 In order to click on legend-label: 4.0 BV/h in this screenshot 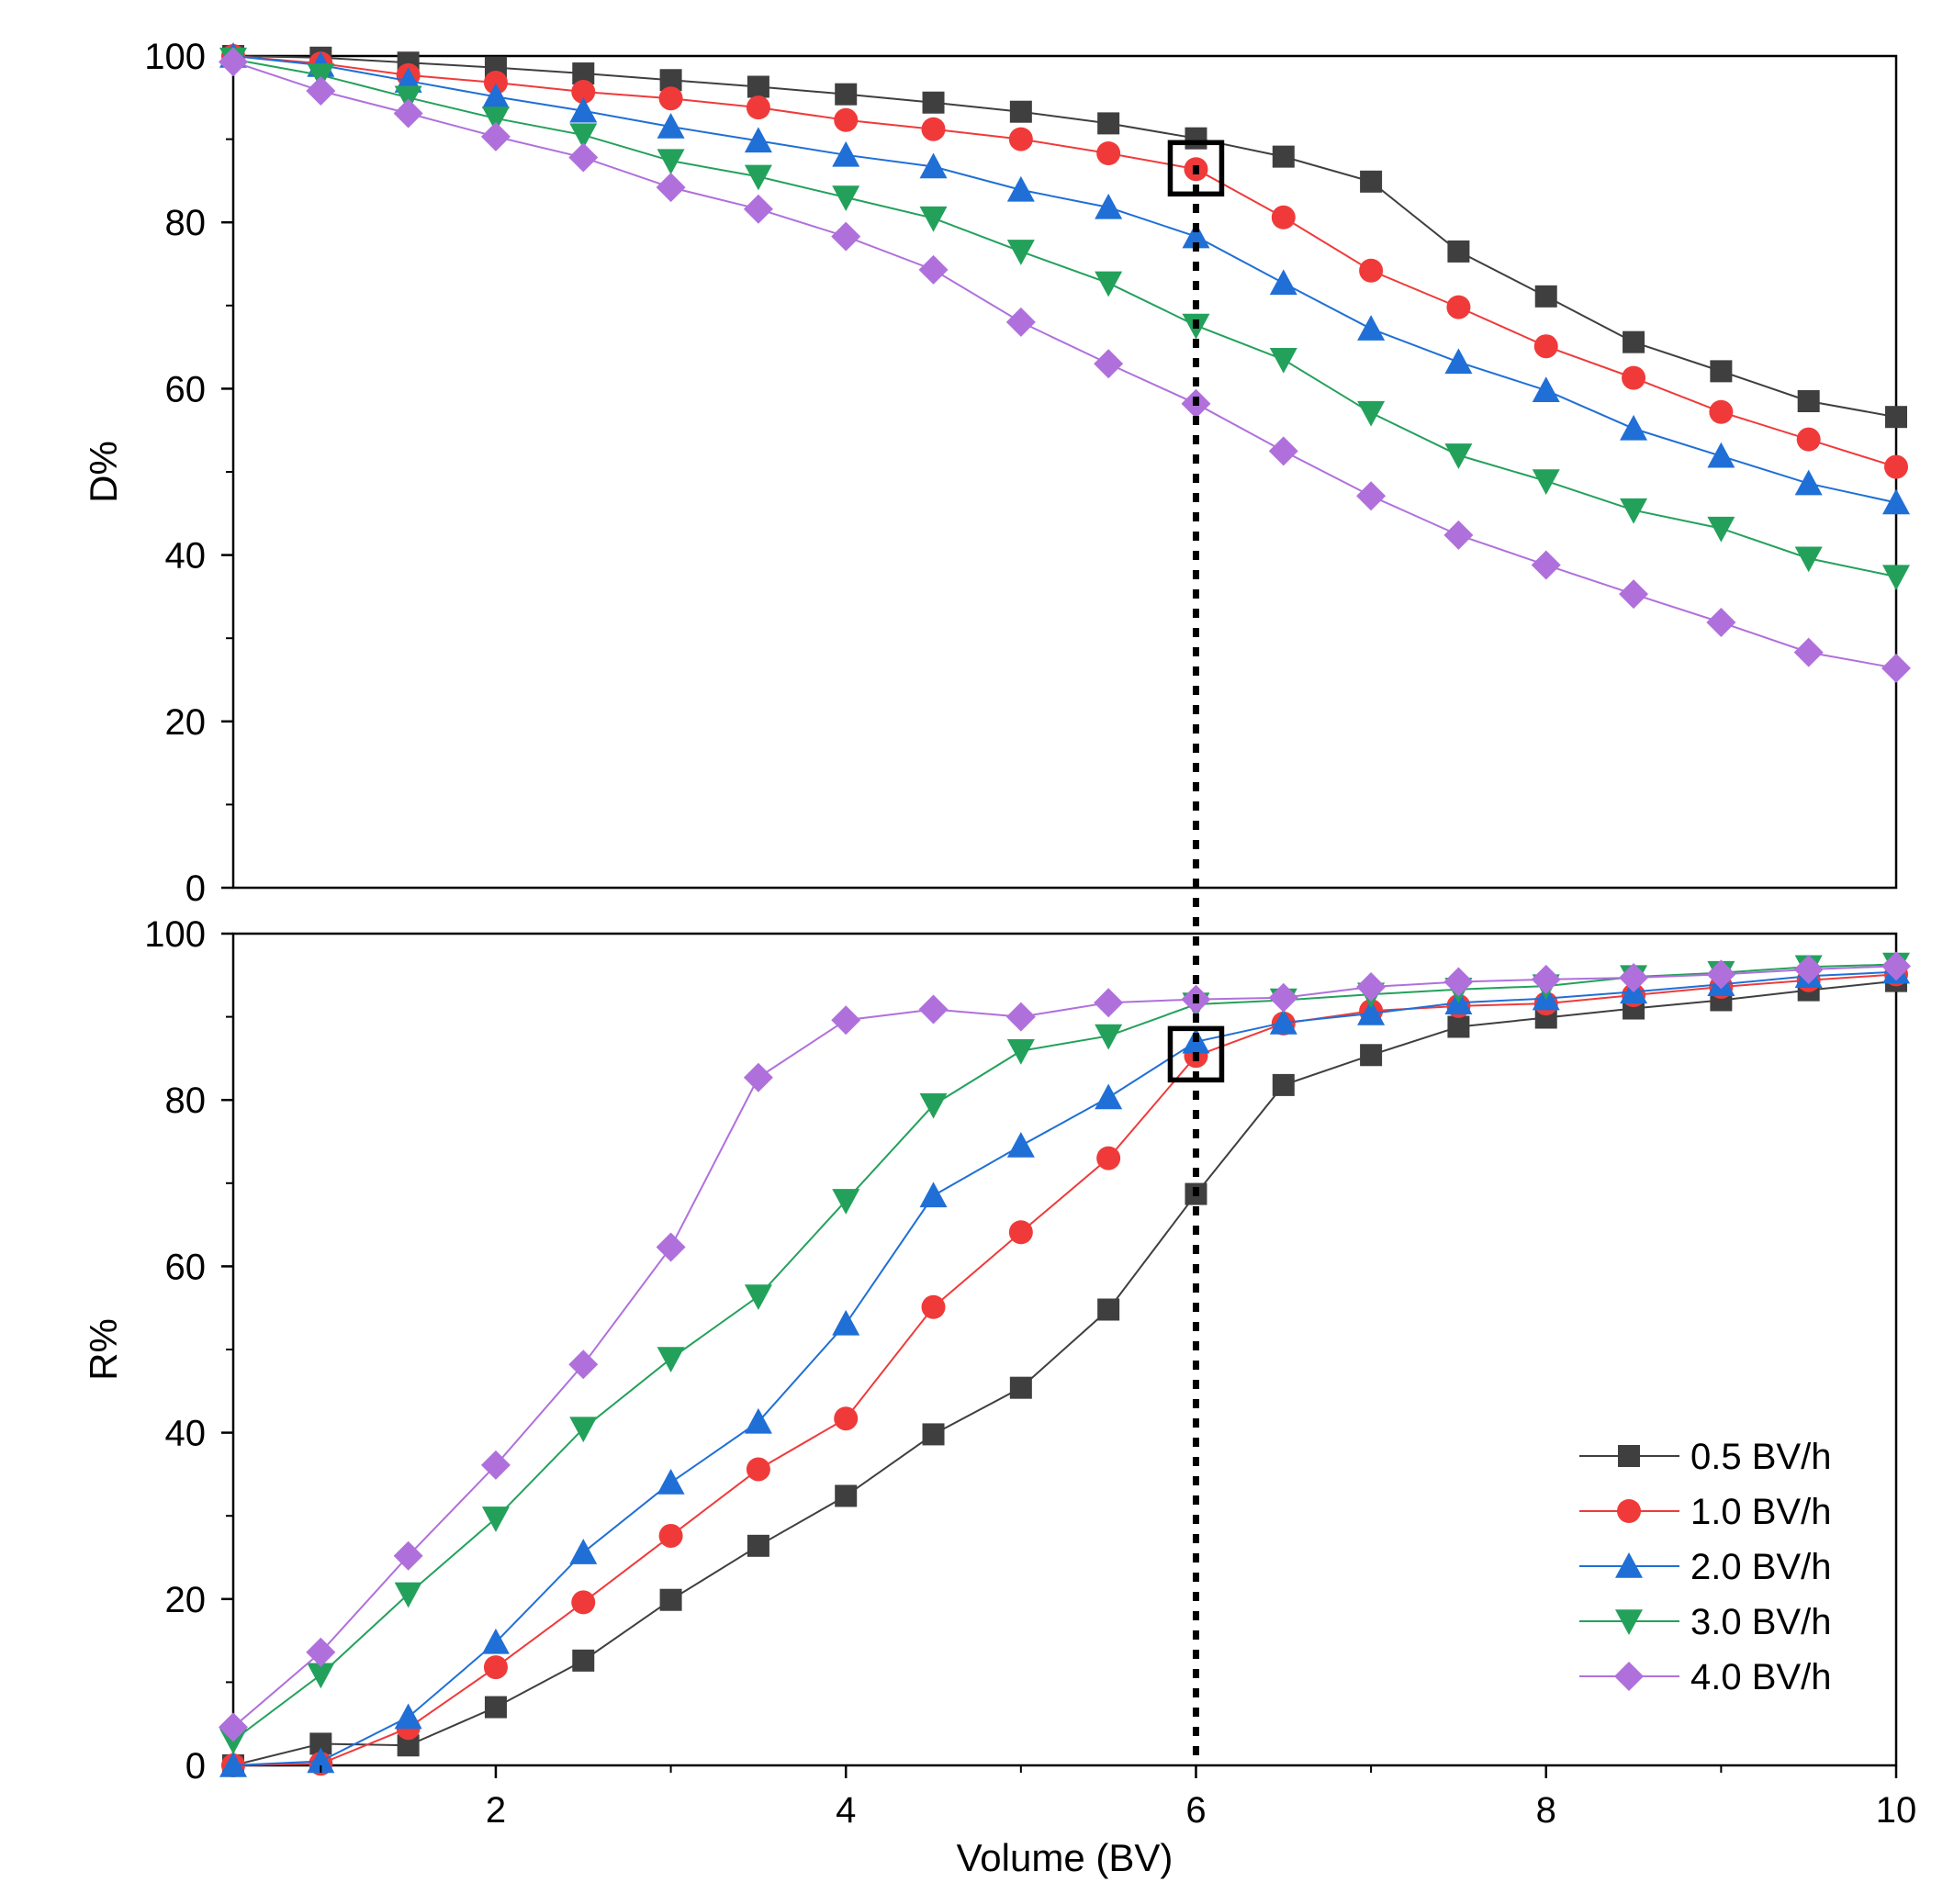, I will do `click(1760, 1677)`.